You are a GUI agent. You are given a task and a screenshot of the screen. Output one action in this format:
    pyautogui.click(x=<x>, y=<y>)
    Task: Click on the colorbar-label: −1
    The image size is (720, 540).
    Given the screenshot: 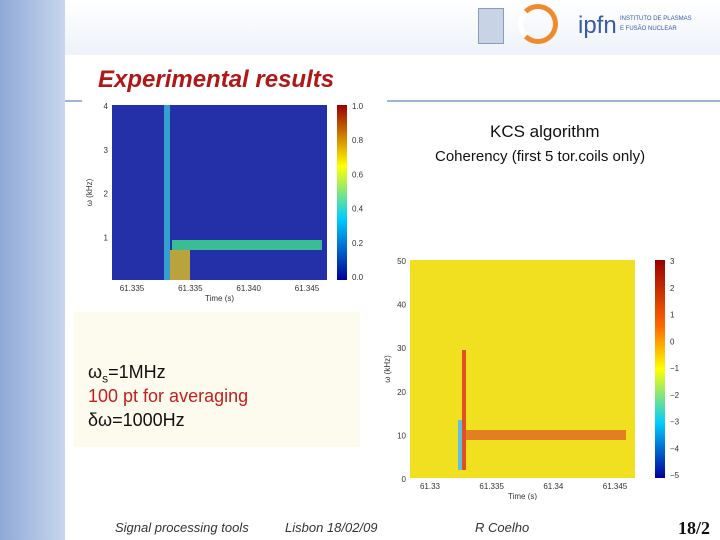 What is the action you would take?
    pyautogui.click(x=675, y=368)
    